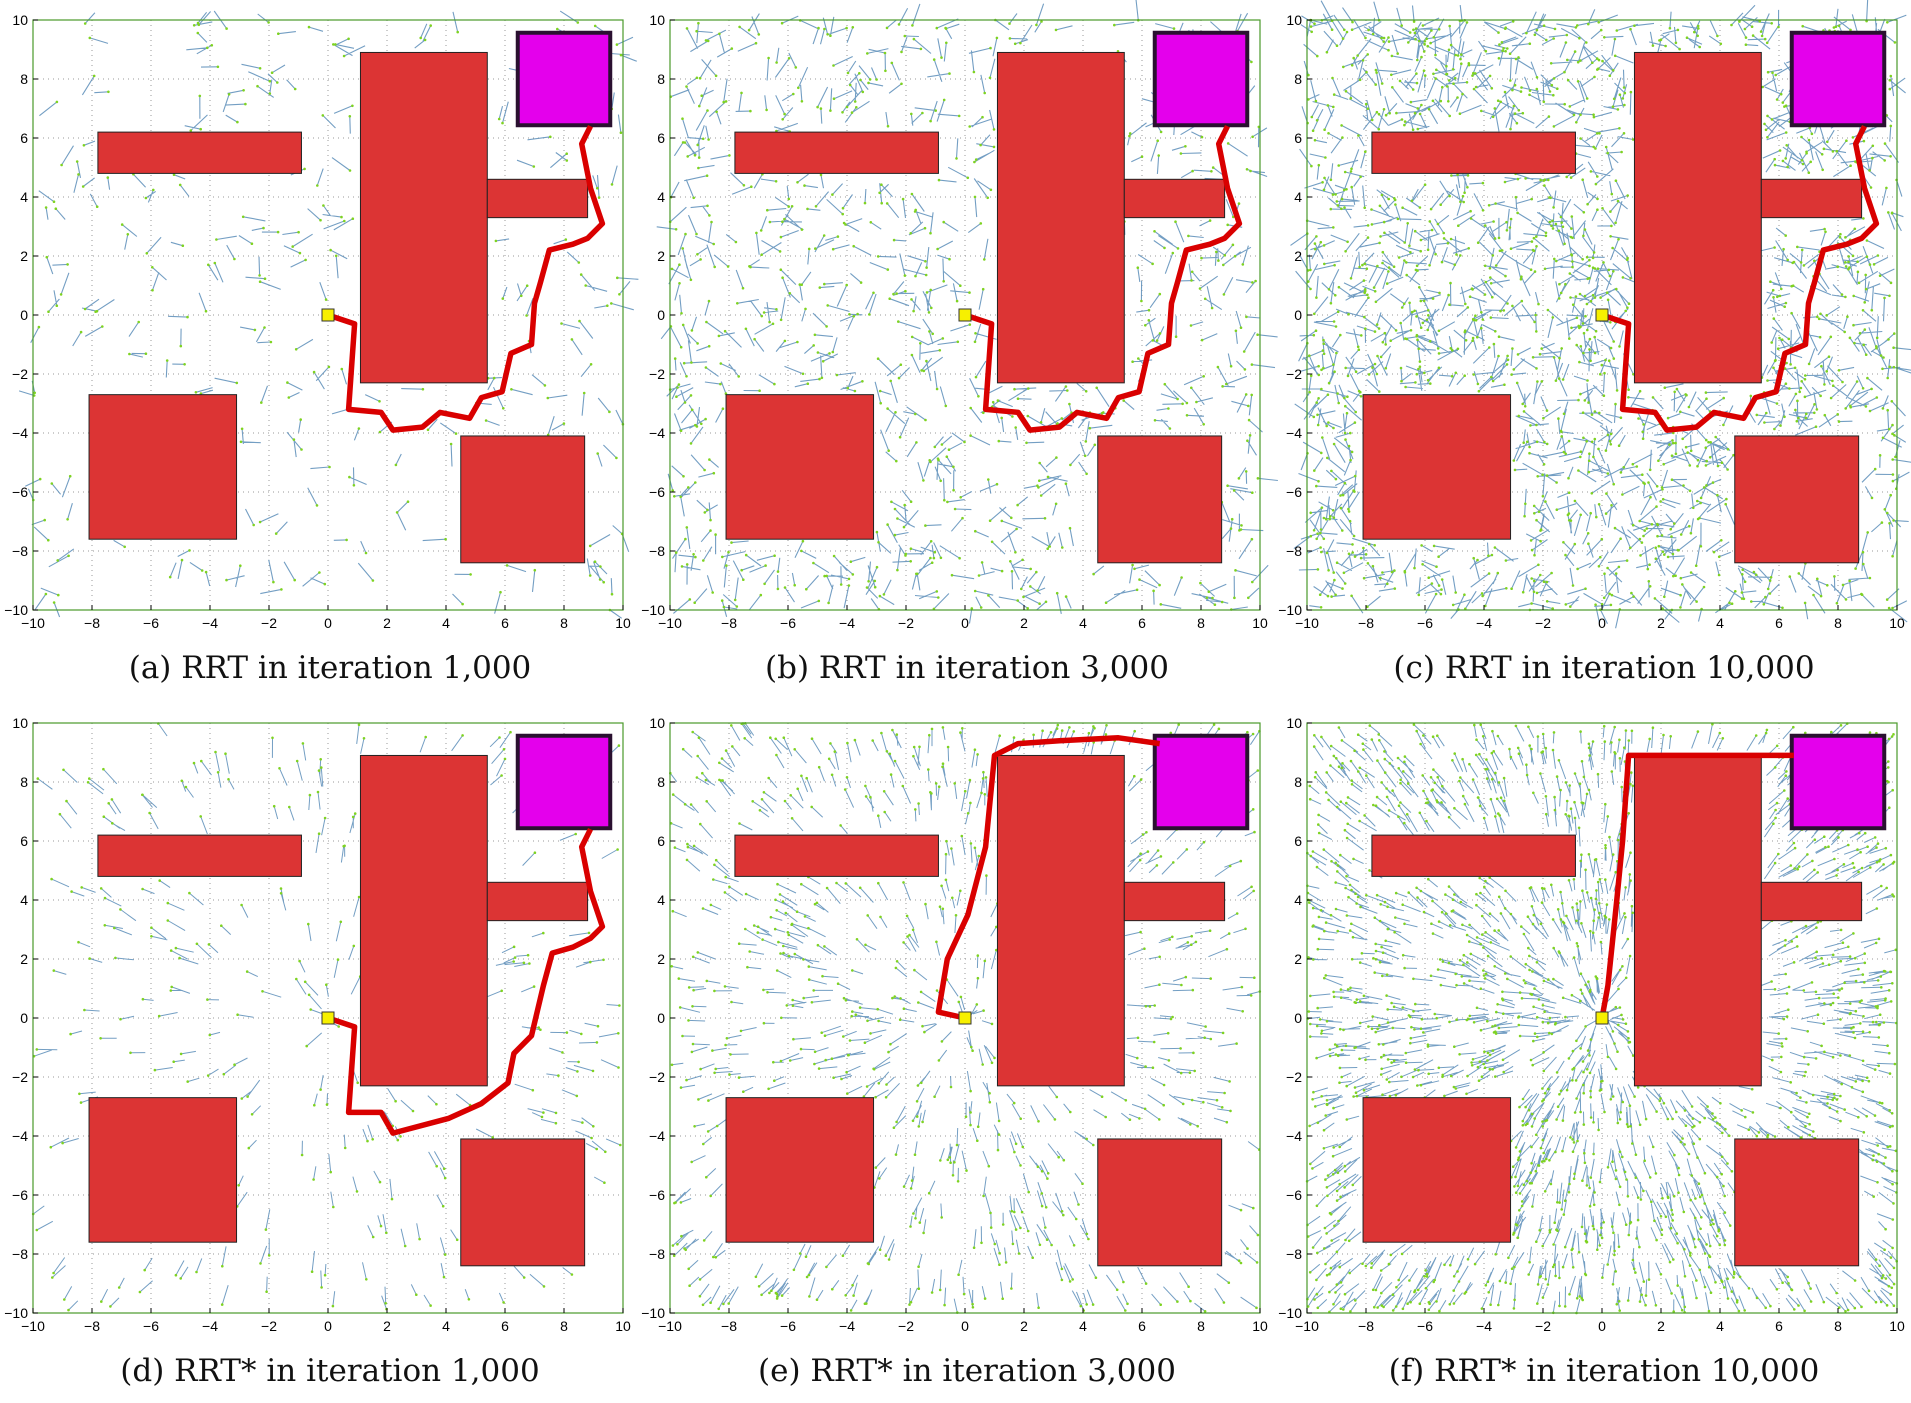 This screenshot has width=1911, height=1403. What do you see at coordinates (661, 138) in the screenshot?
I see `y-tick-label: 6` at bounding box center [661, 138].